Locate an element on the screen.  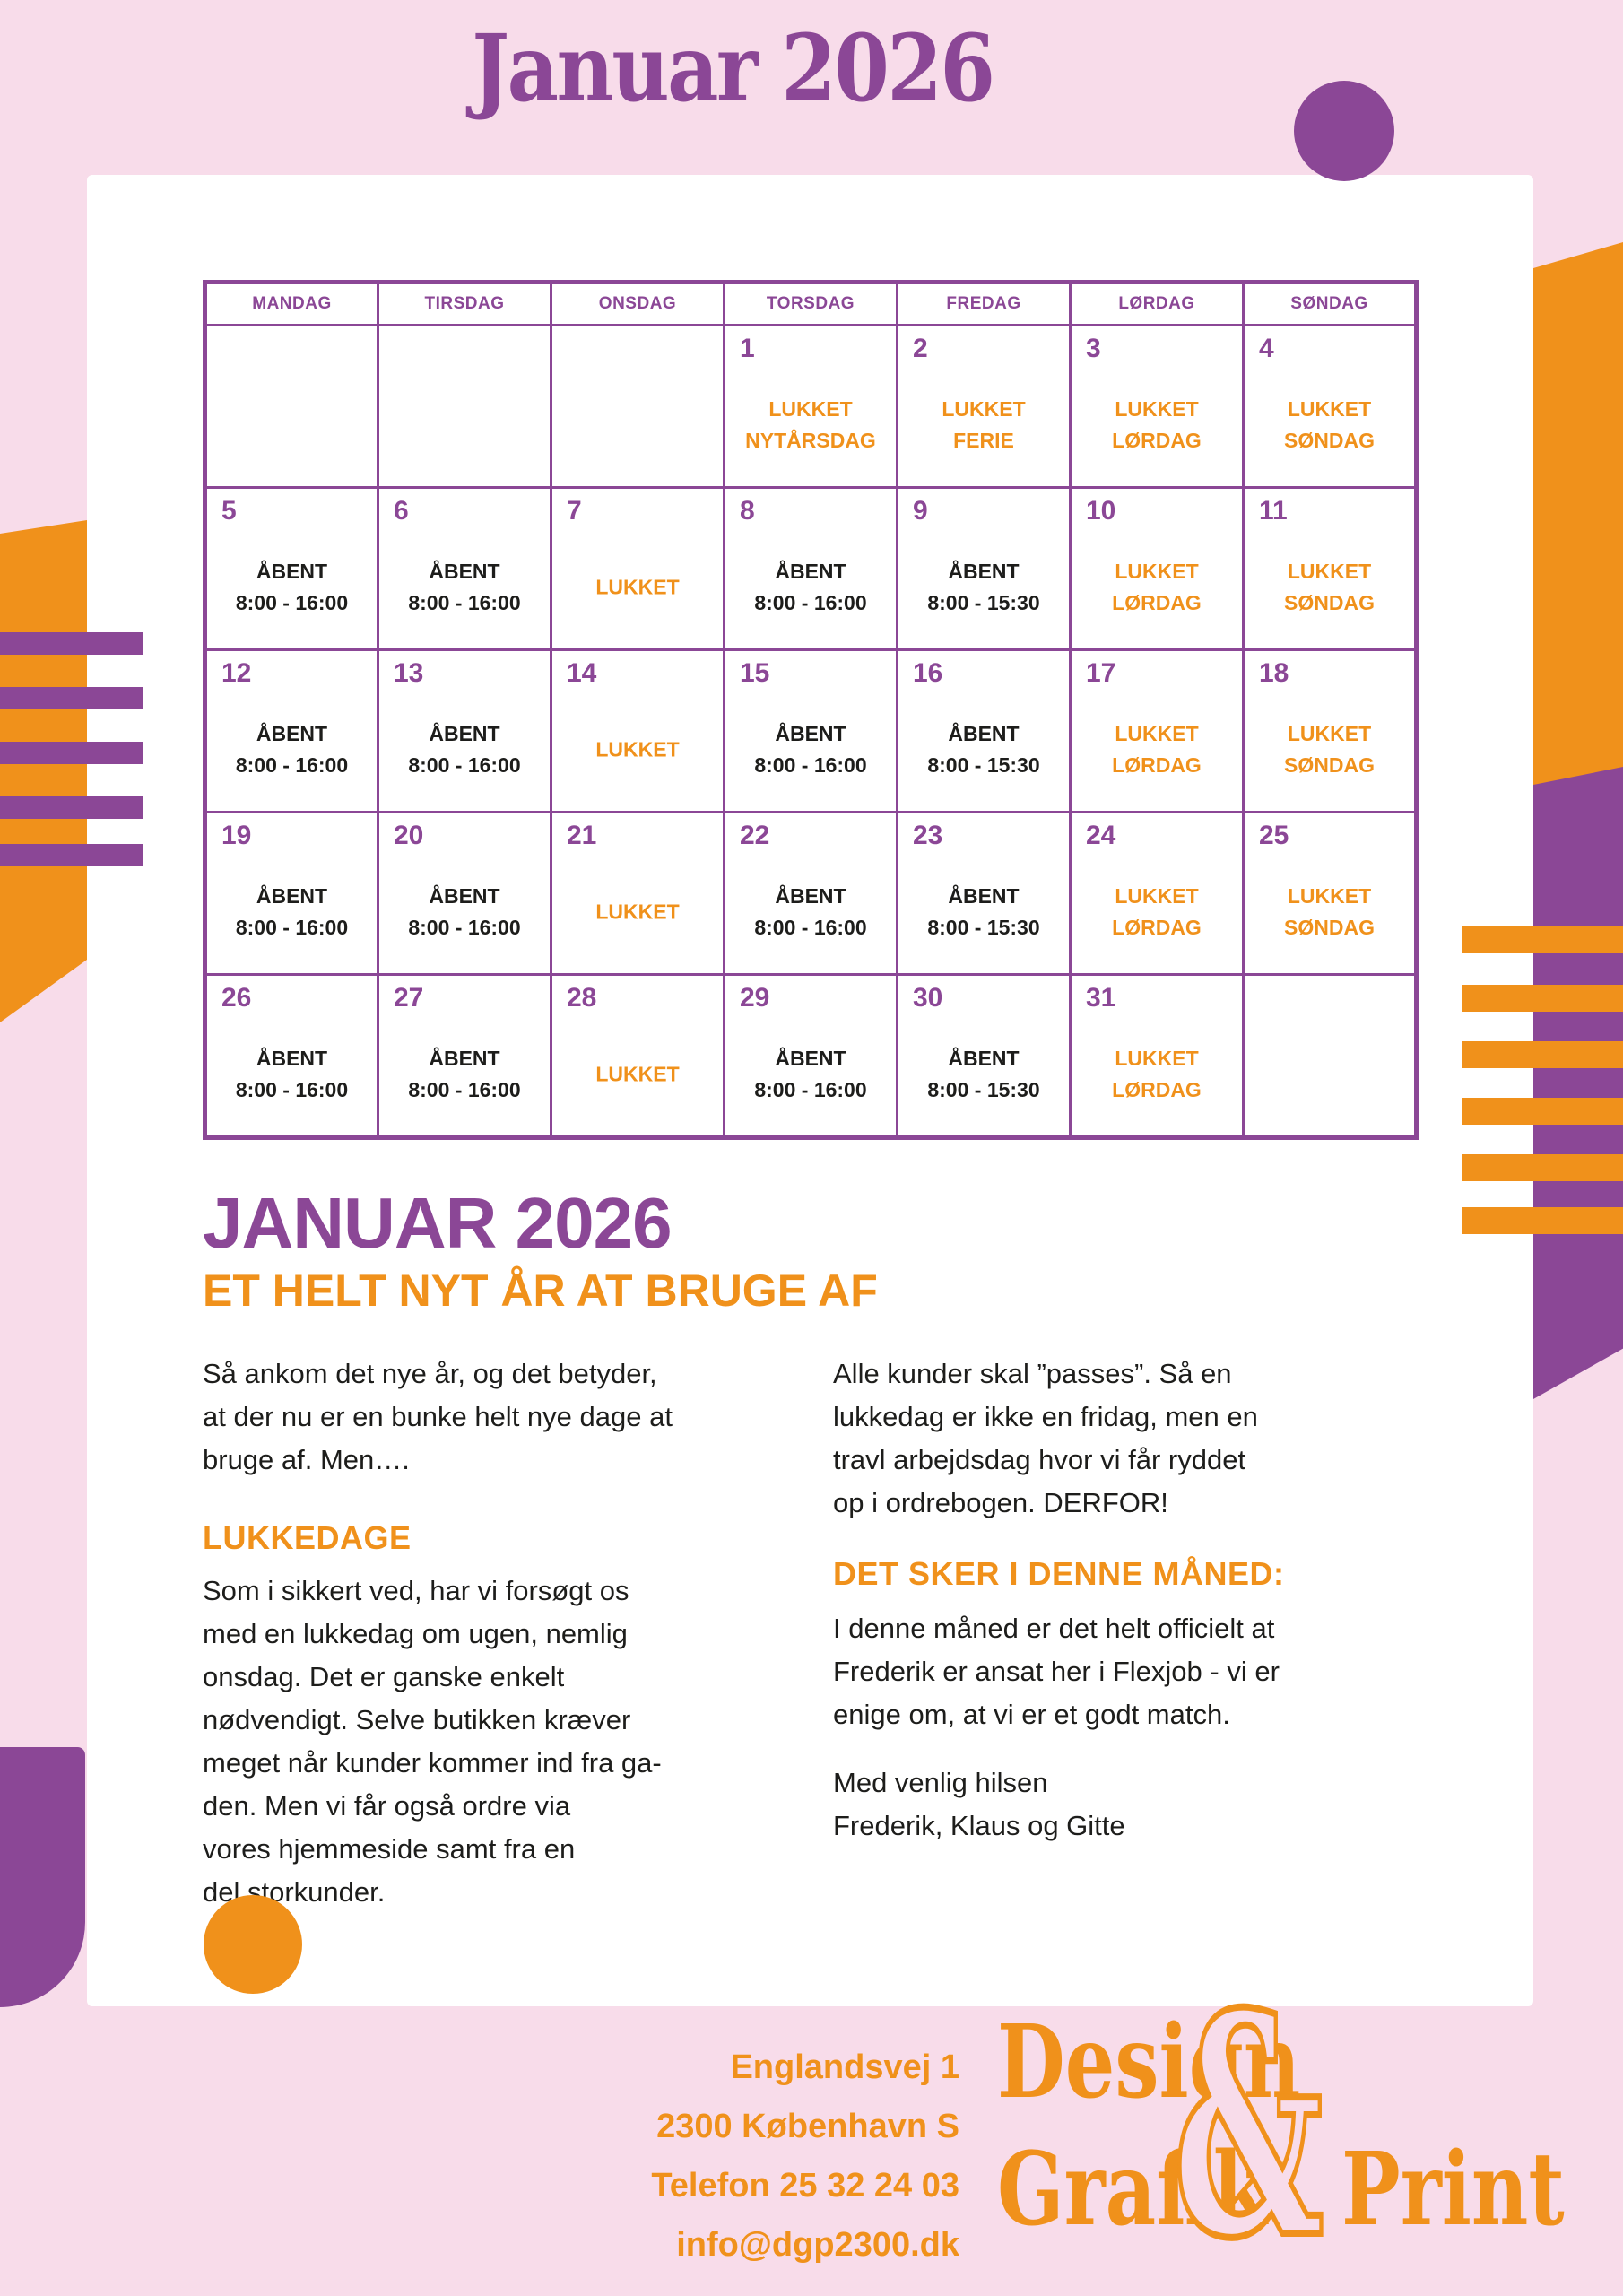
day-number: 14 is located at coordinates (582, 673).